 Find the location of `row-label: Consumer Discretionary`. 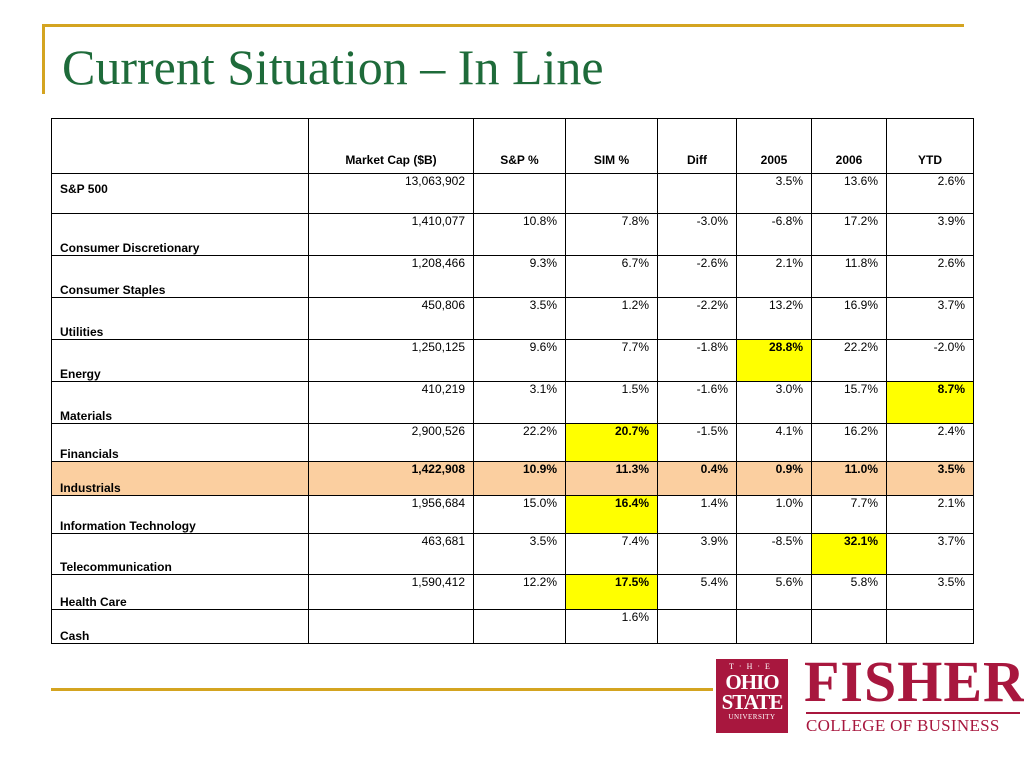

row-label: Consumer Discretionary is located at coordinates (180, 234).